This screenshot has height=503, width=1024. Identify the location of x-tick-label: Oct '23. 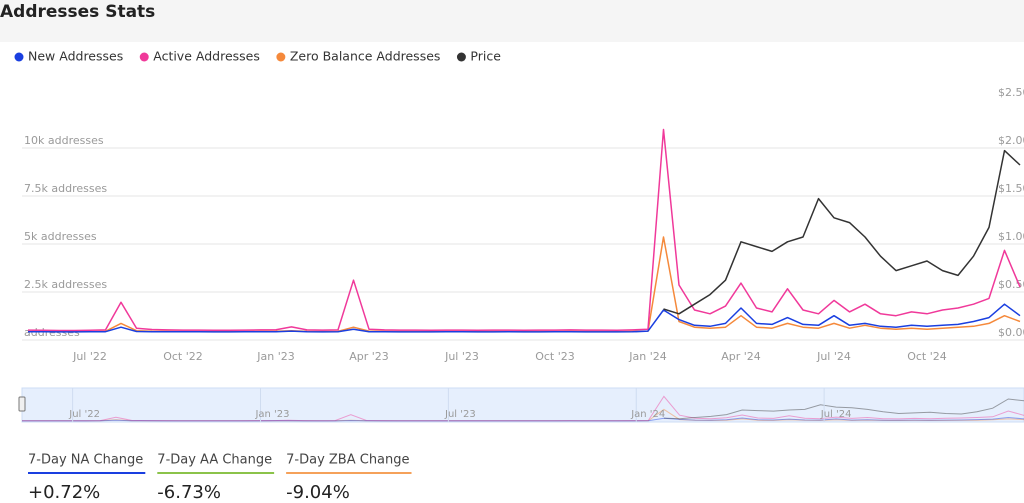
(555, 356).